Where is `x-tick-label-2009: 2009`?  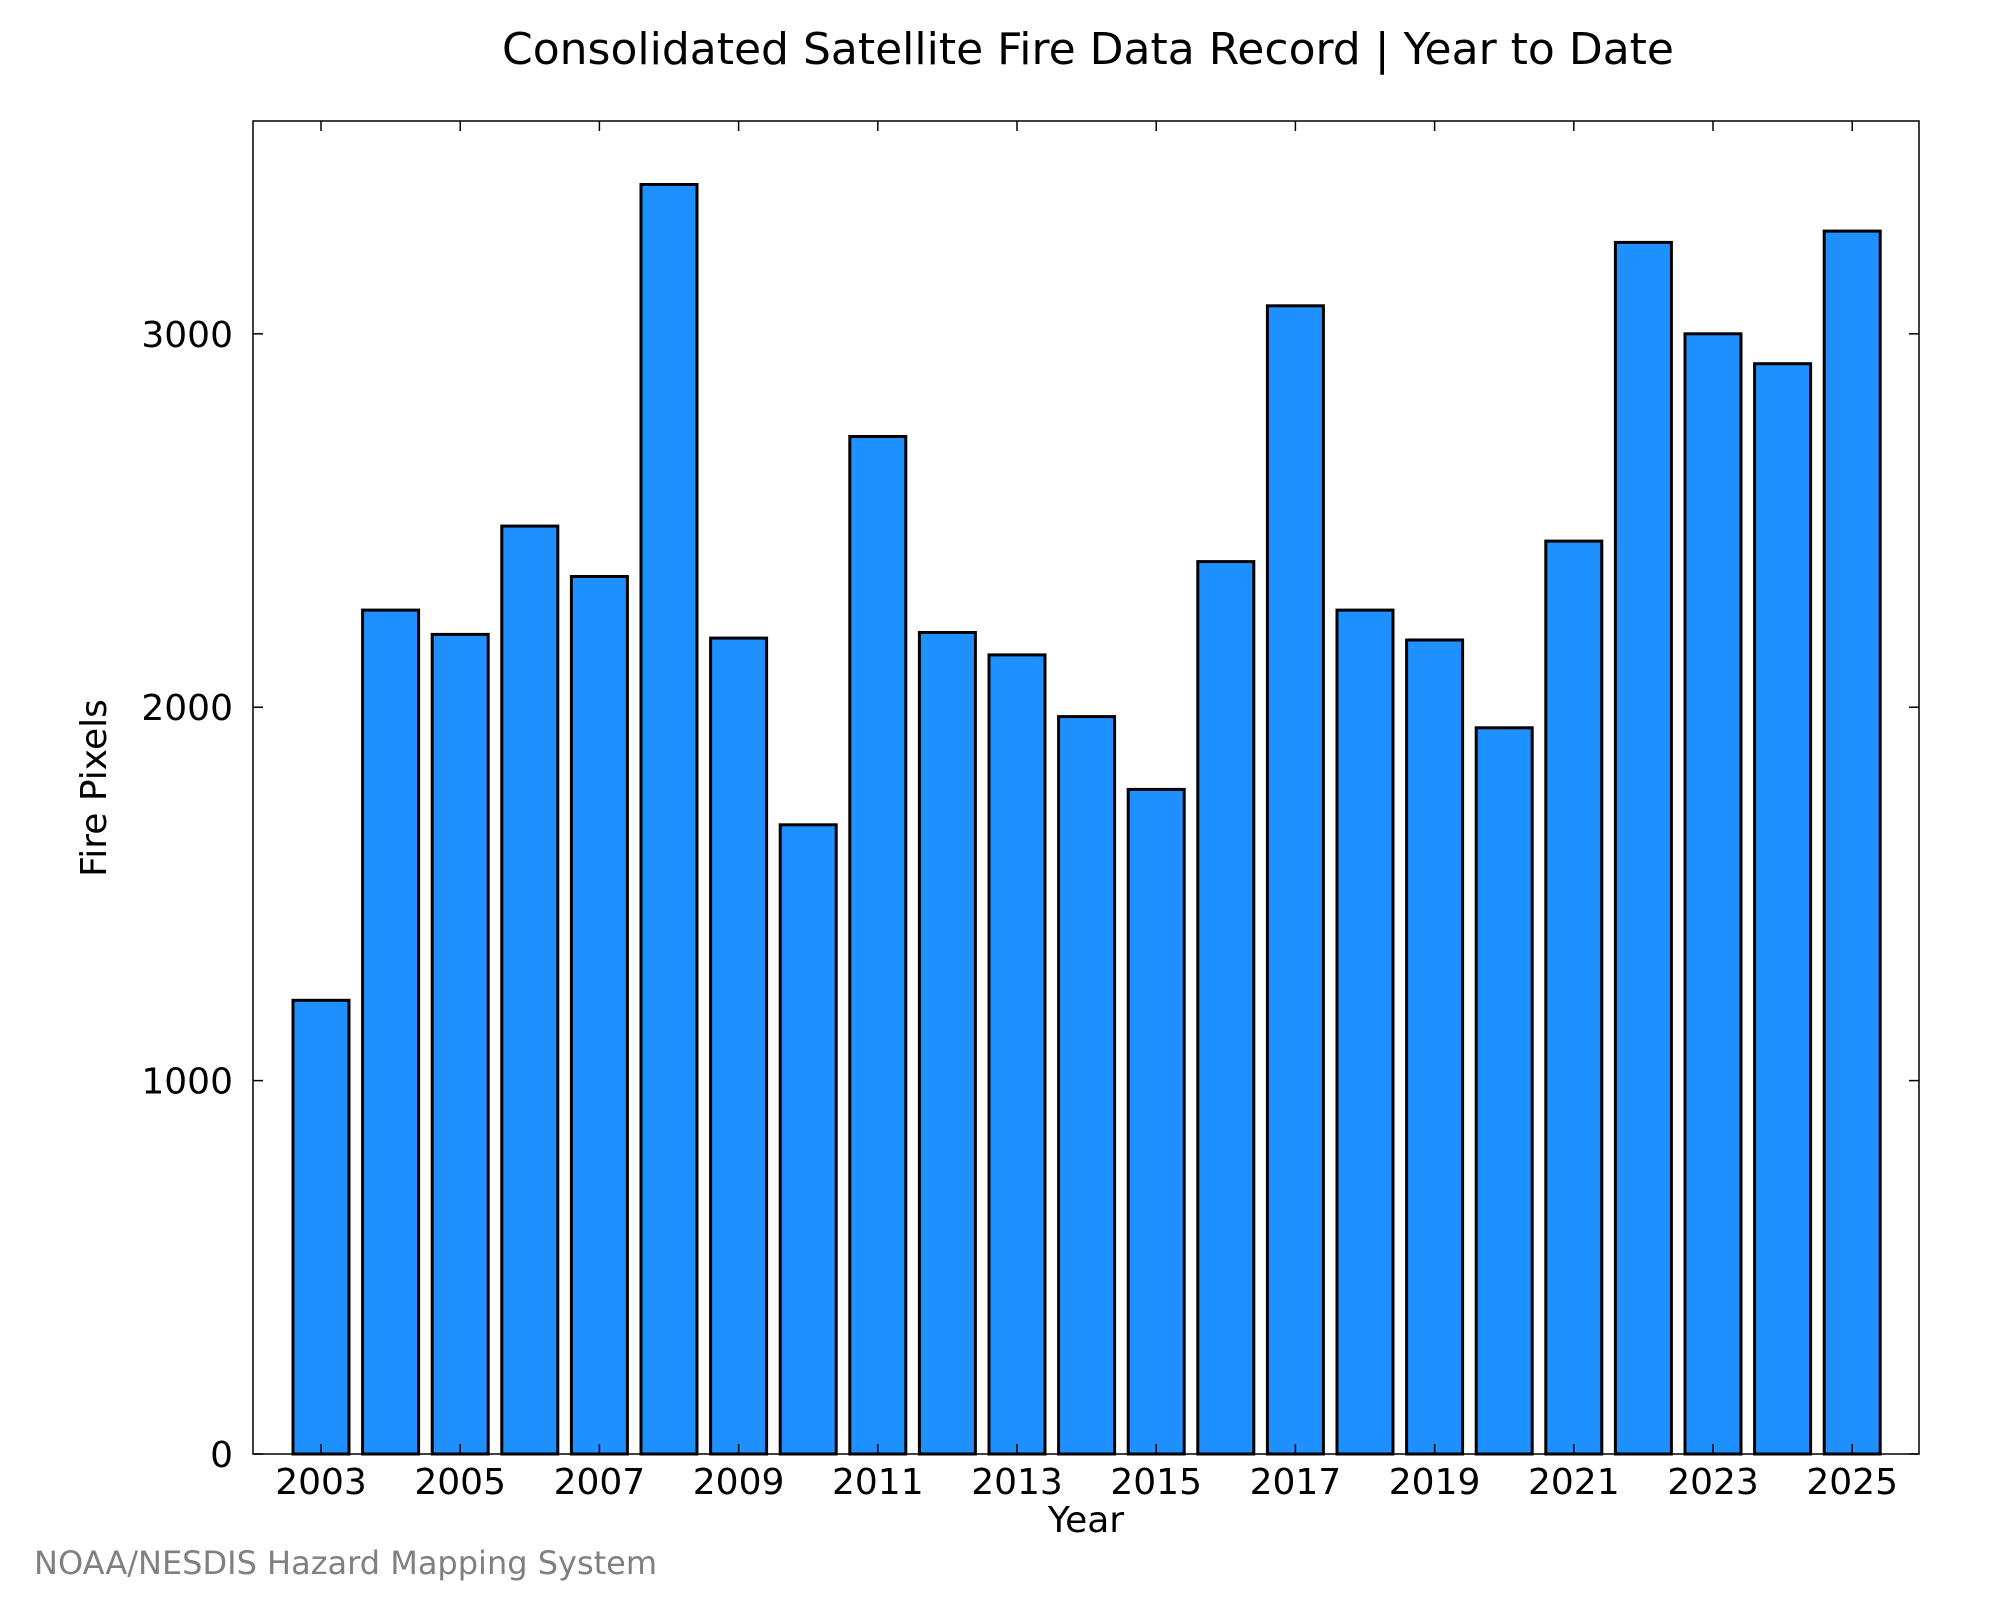 x-tick-label-2009: 2009 is located at coordinates (739, 1482).